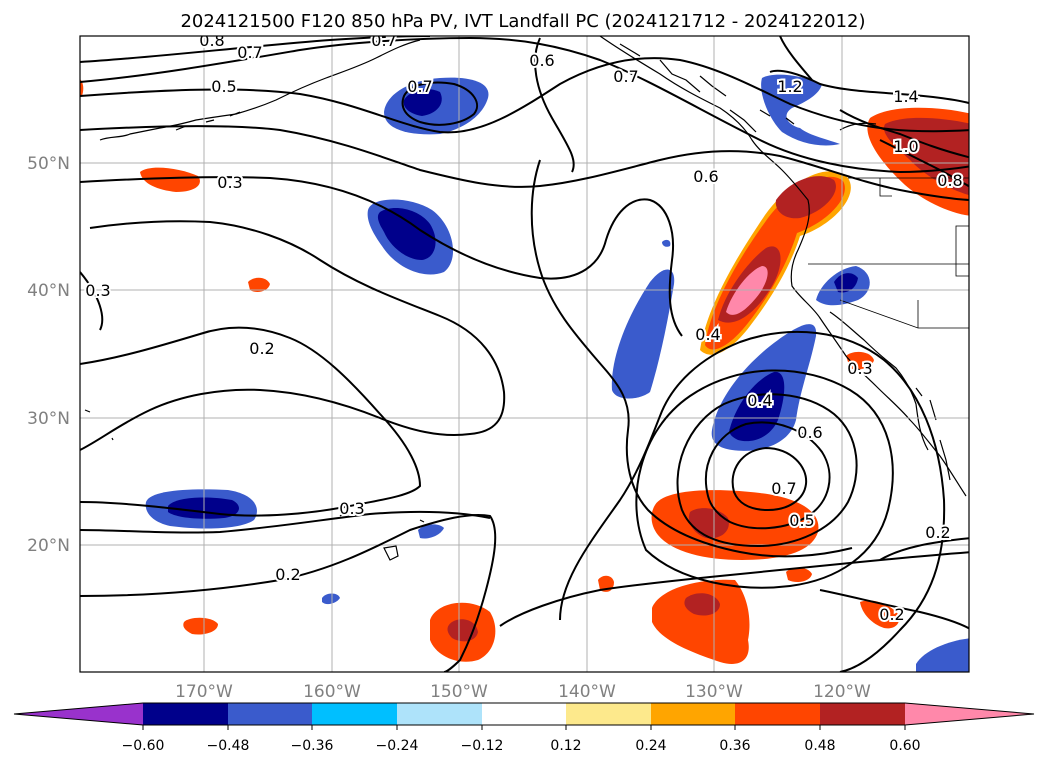 The width and height of the screenshot is (1047, 765). Describe the element at coordinates (482, 746) in the screenshot. I see `colorbar-tick-label: −0.12` at that location.